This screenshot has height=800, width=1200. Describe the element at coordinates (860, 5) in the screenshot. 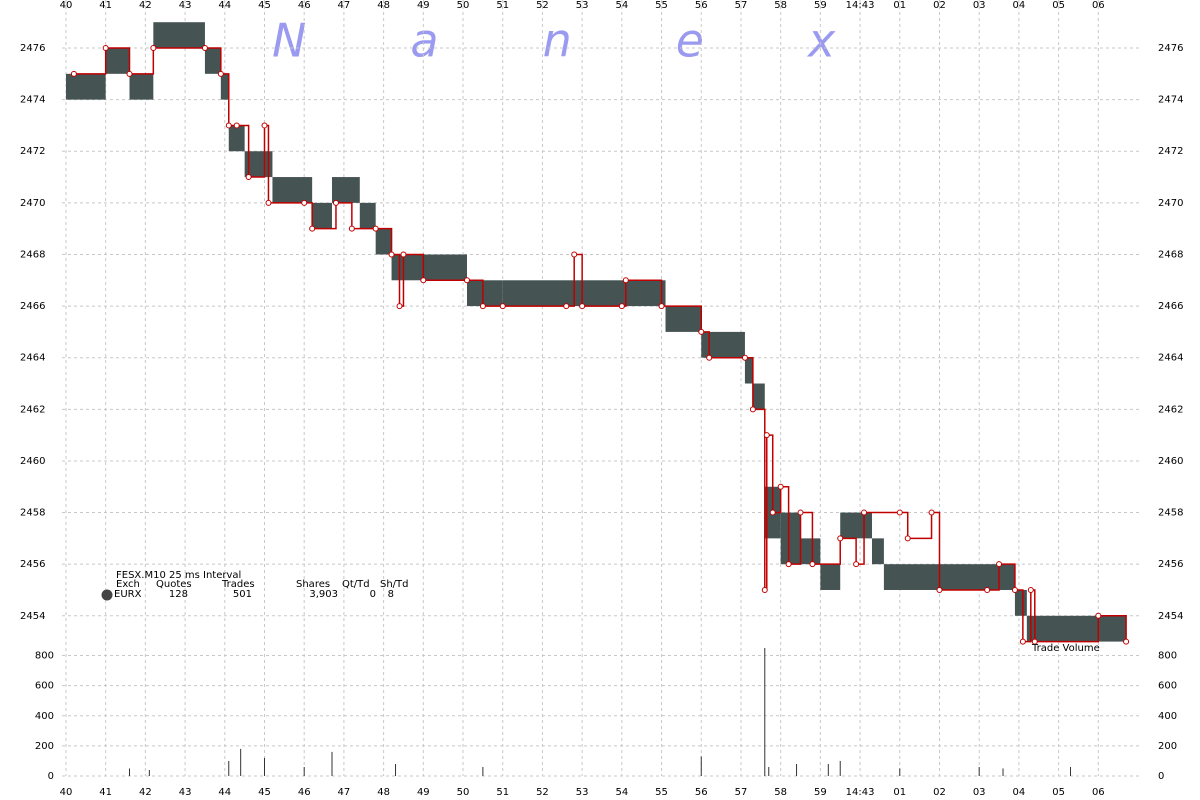

I see `x-tick-label: 14:43` at that location.